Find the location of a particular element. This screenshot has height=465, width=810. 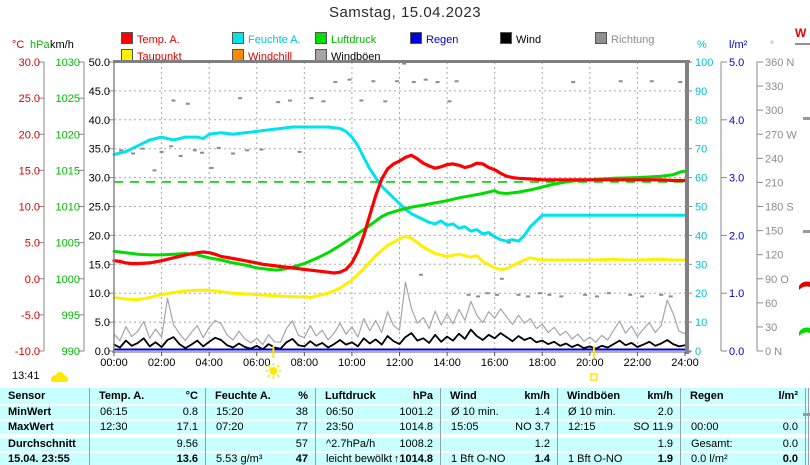

table-cell-value: 17.1 is located at coordinates (187, 427).